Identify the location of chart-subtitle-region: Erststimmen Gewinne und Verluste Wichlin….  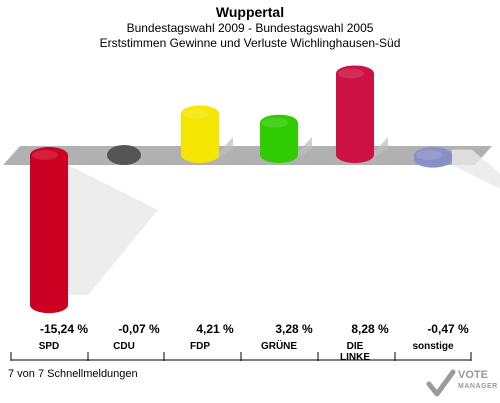
(250, 43).